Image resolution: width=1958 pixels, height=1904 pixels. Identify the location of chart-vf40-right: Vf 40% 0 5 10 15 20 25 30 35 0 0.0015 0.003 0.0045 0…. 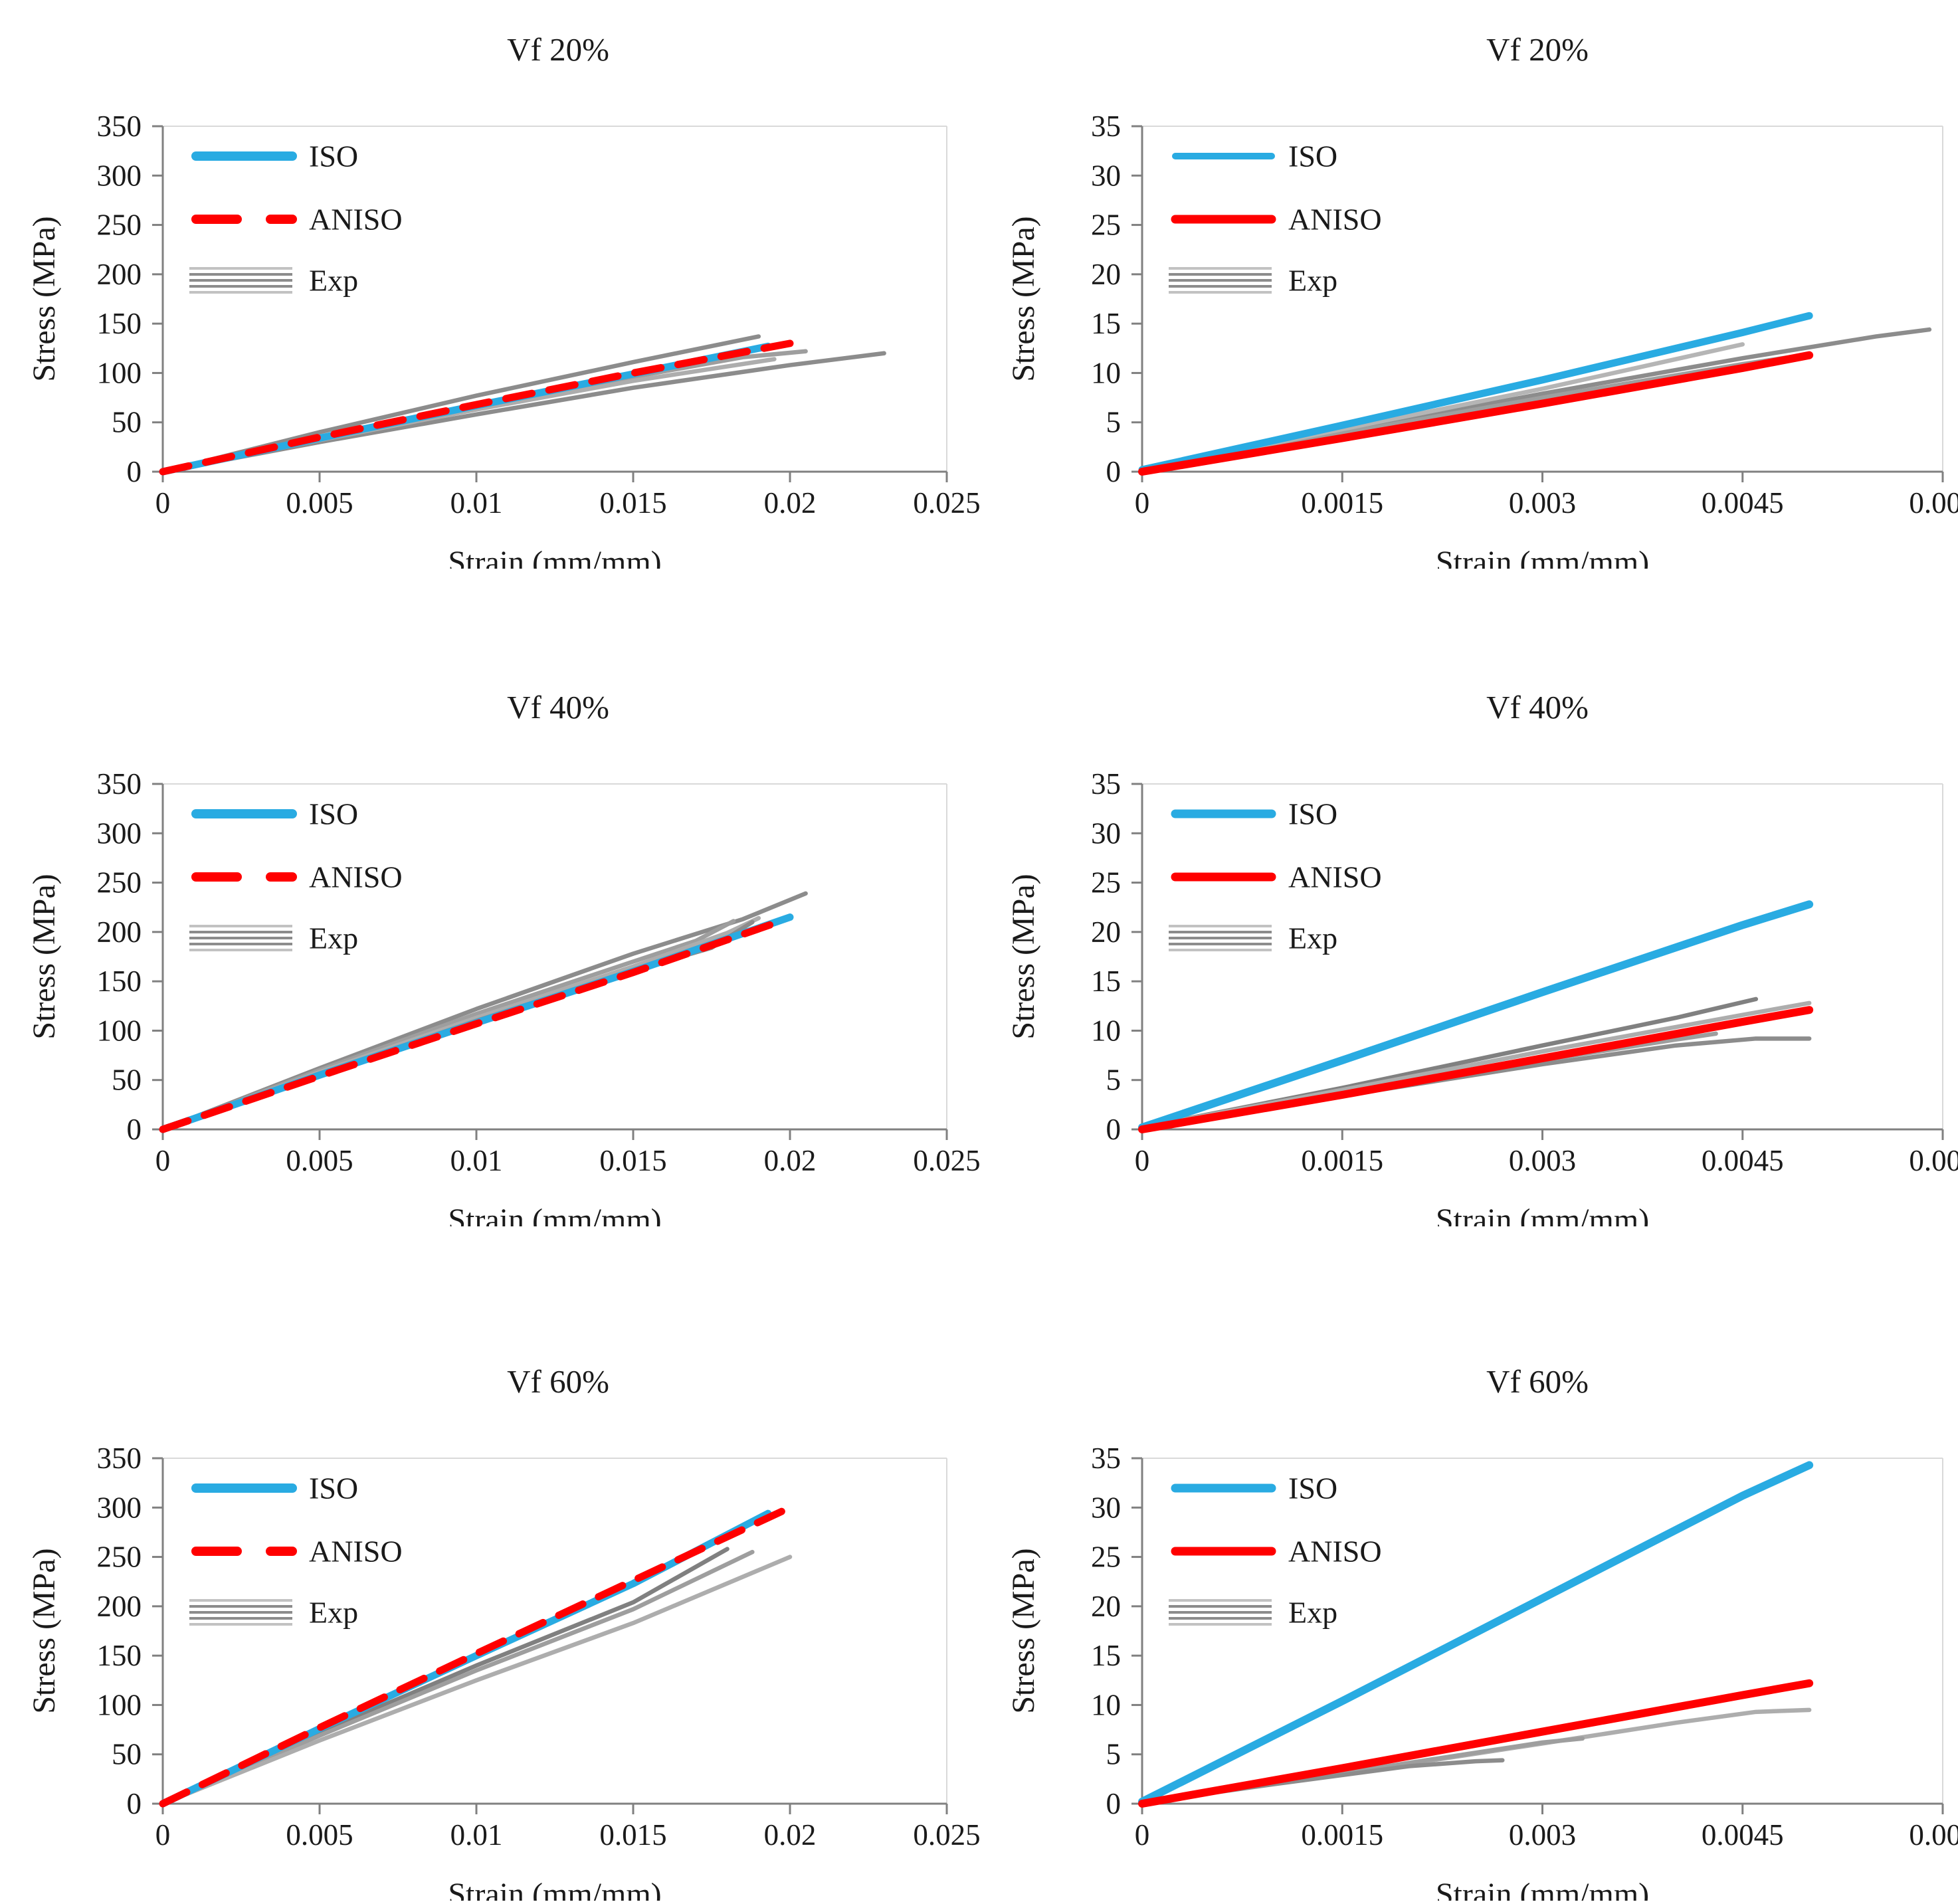
(1482, 957).